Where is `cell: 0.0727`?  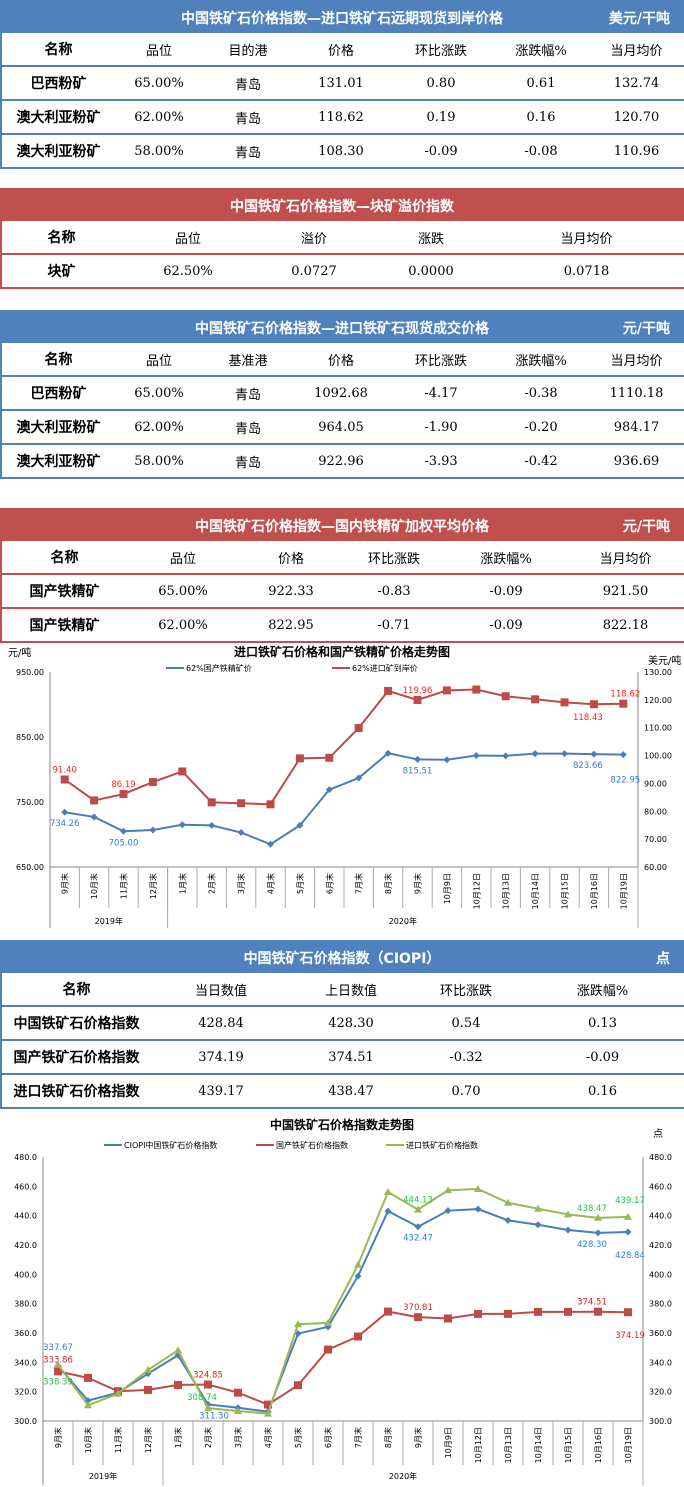 cell: 0.0727 is located at coordinates (314, 271).